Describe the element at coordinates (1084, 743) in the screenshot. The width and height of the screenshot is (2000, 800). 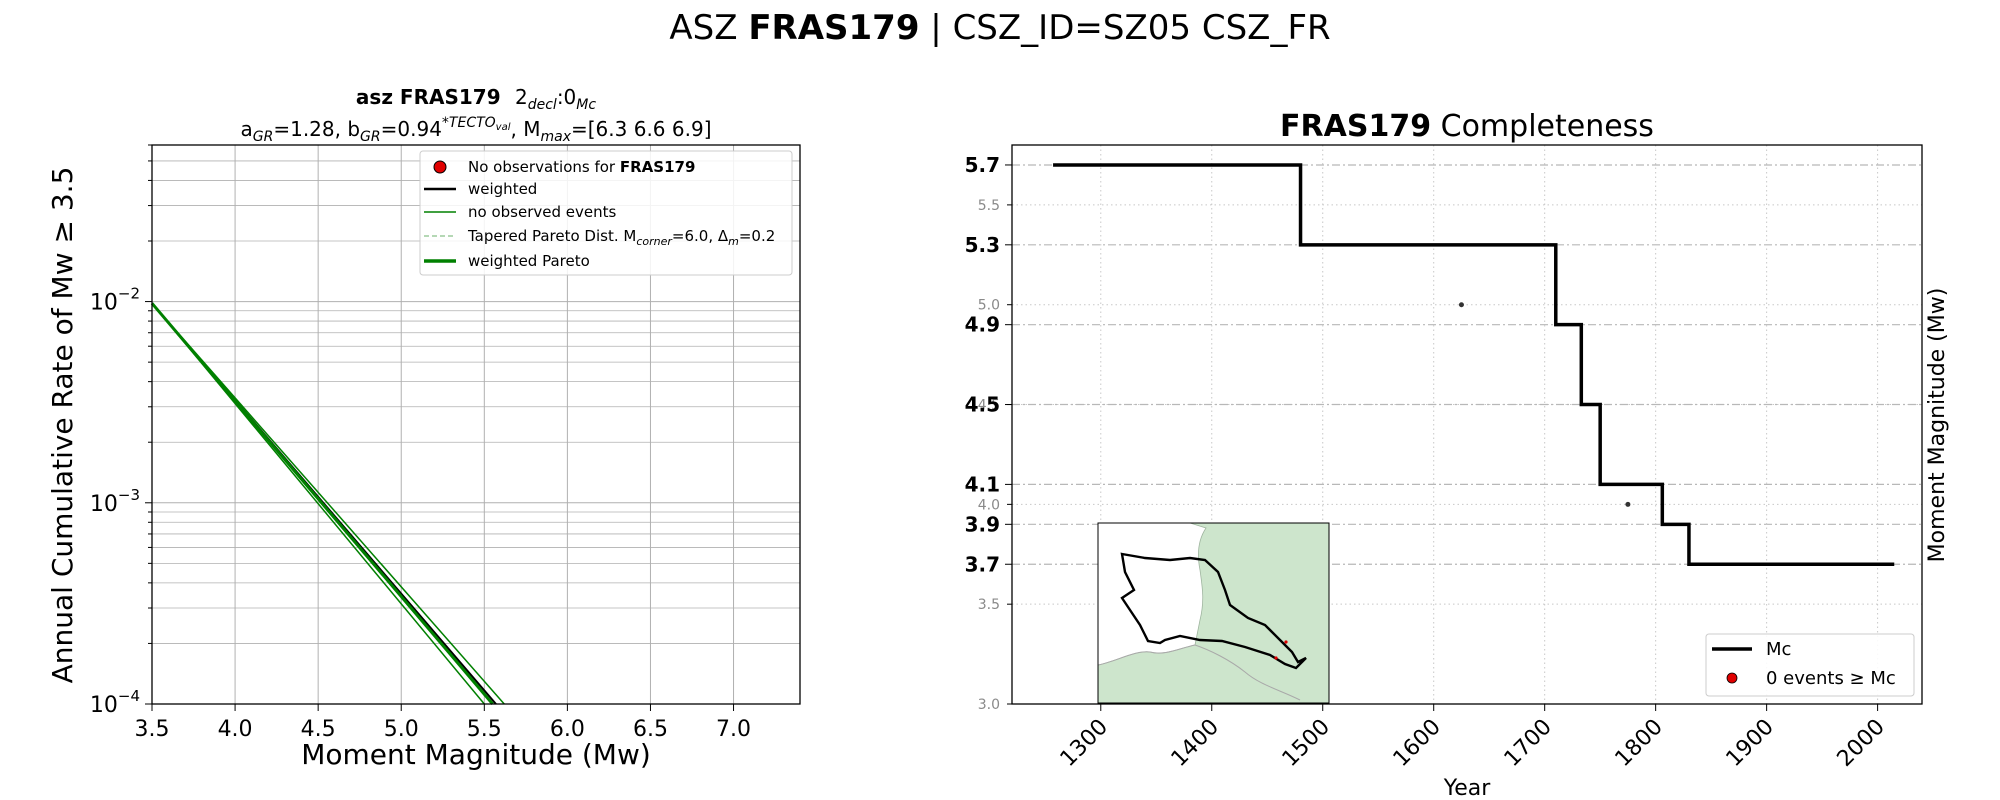
I see `right-x-tick-label: 1300` at that location.